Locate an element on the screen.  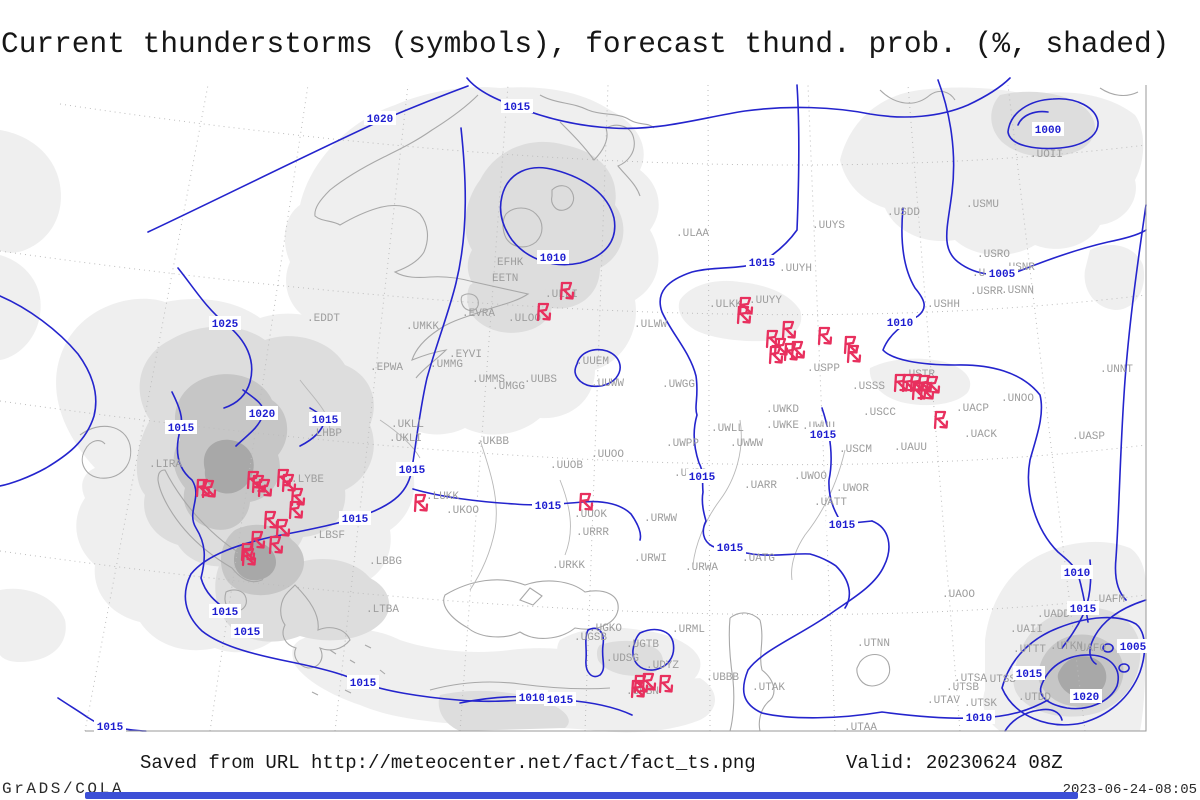
station-label: .UWLL is located at coordinates (727, 429).